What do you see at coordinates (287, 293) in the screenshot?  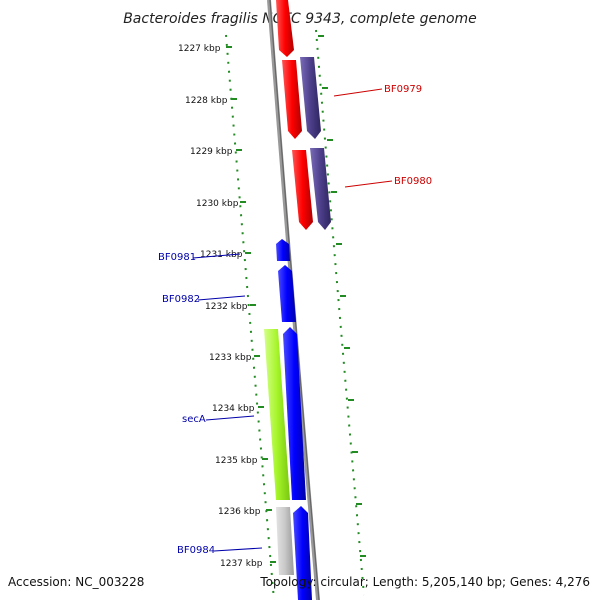 I see `gene-feature-bf0982` at bounding box center [287, 293].